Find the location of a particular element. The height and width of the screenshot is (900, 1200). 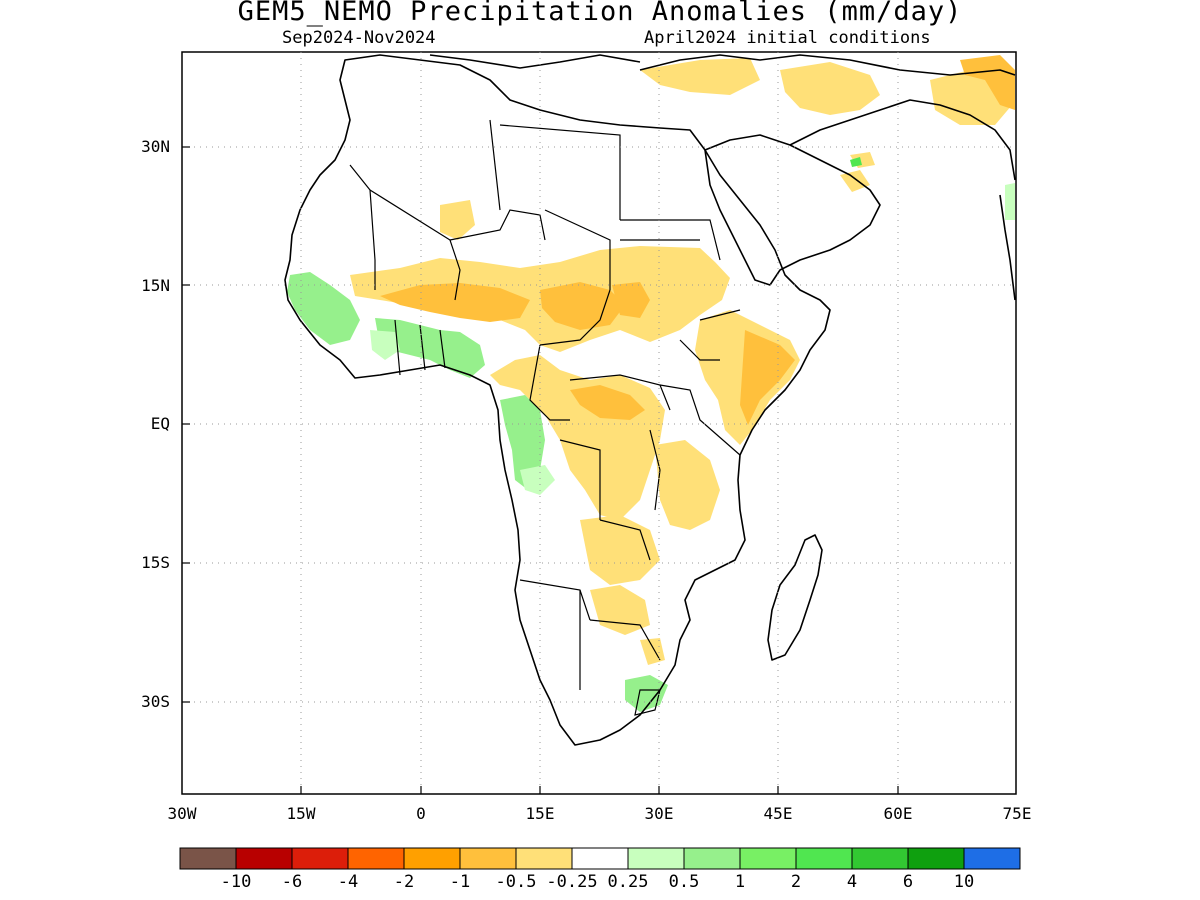

guinea-wet is located at coordinates (430, 348).